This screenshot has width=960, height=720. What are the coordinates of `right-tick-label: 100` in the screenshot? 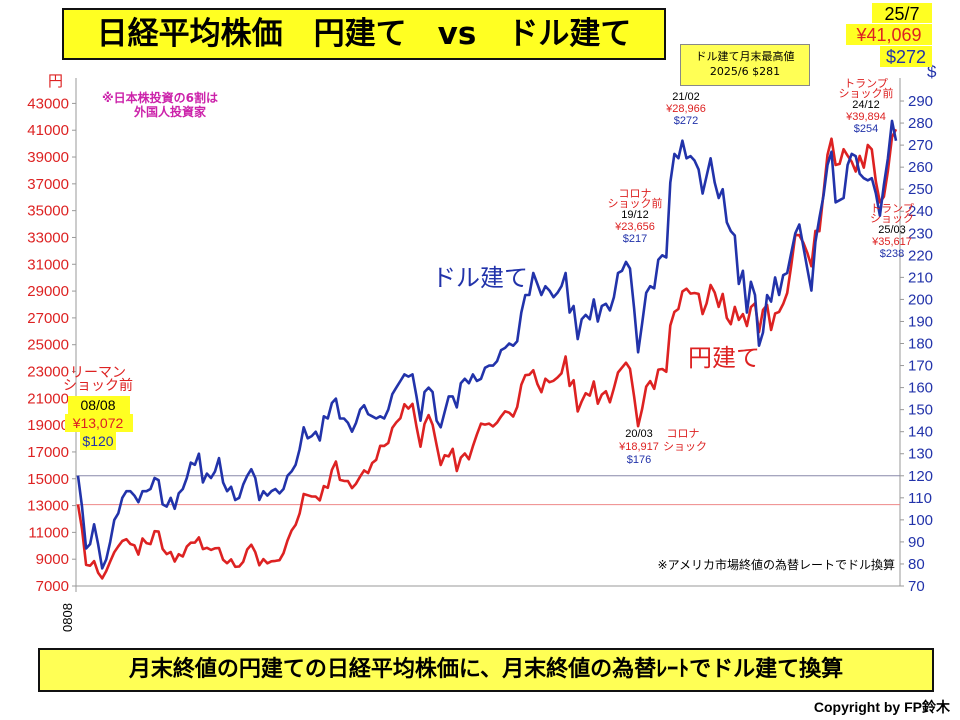 It's located at (920, 520).